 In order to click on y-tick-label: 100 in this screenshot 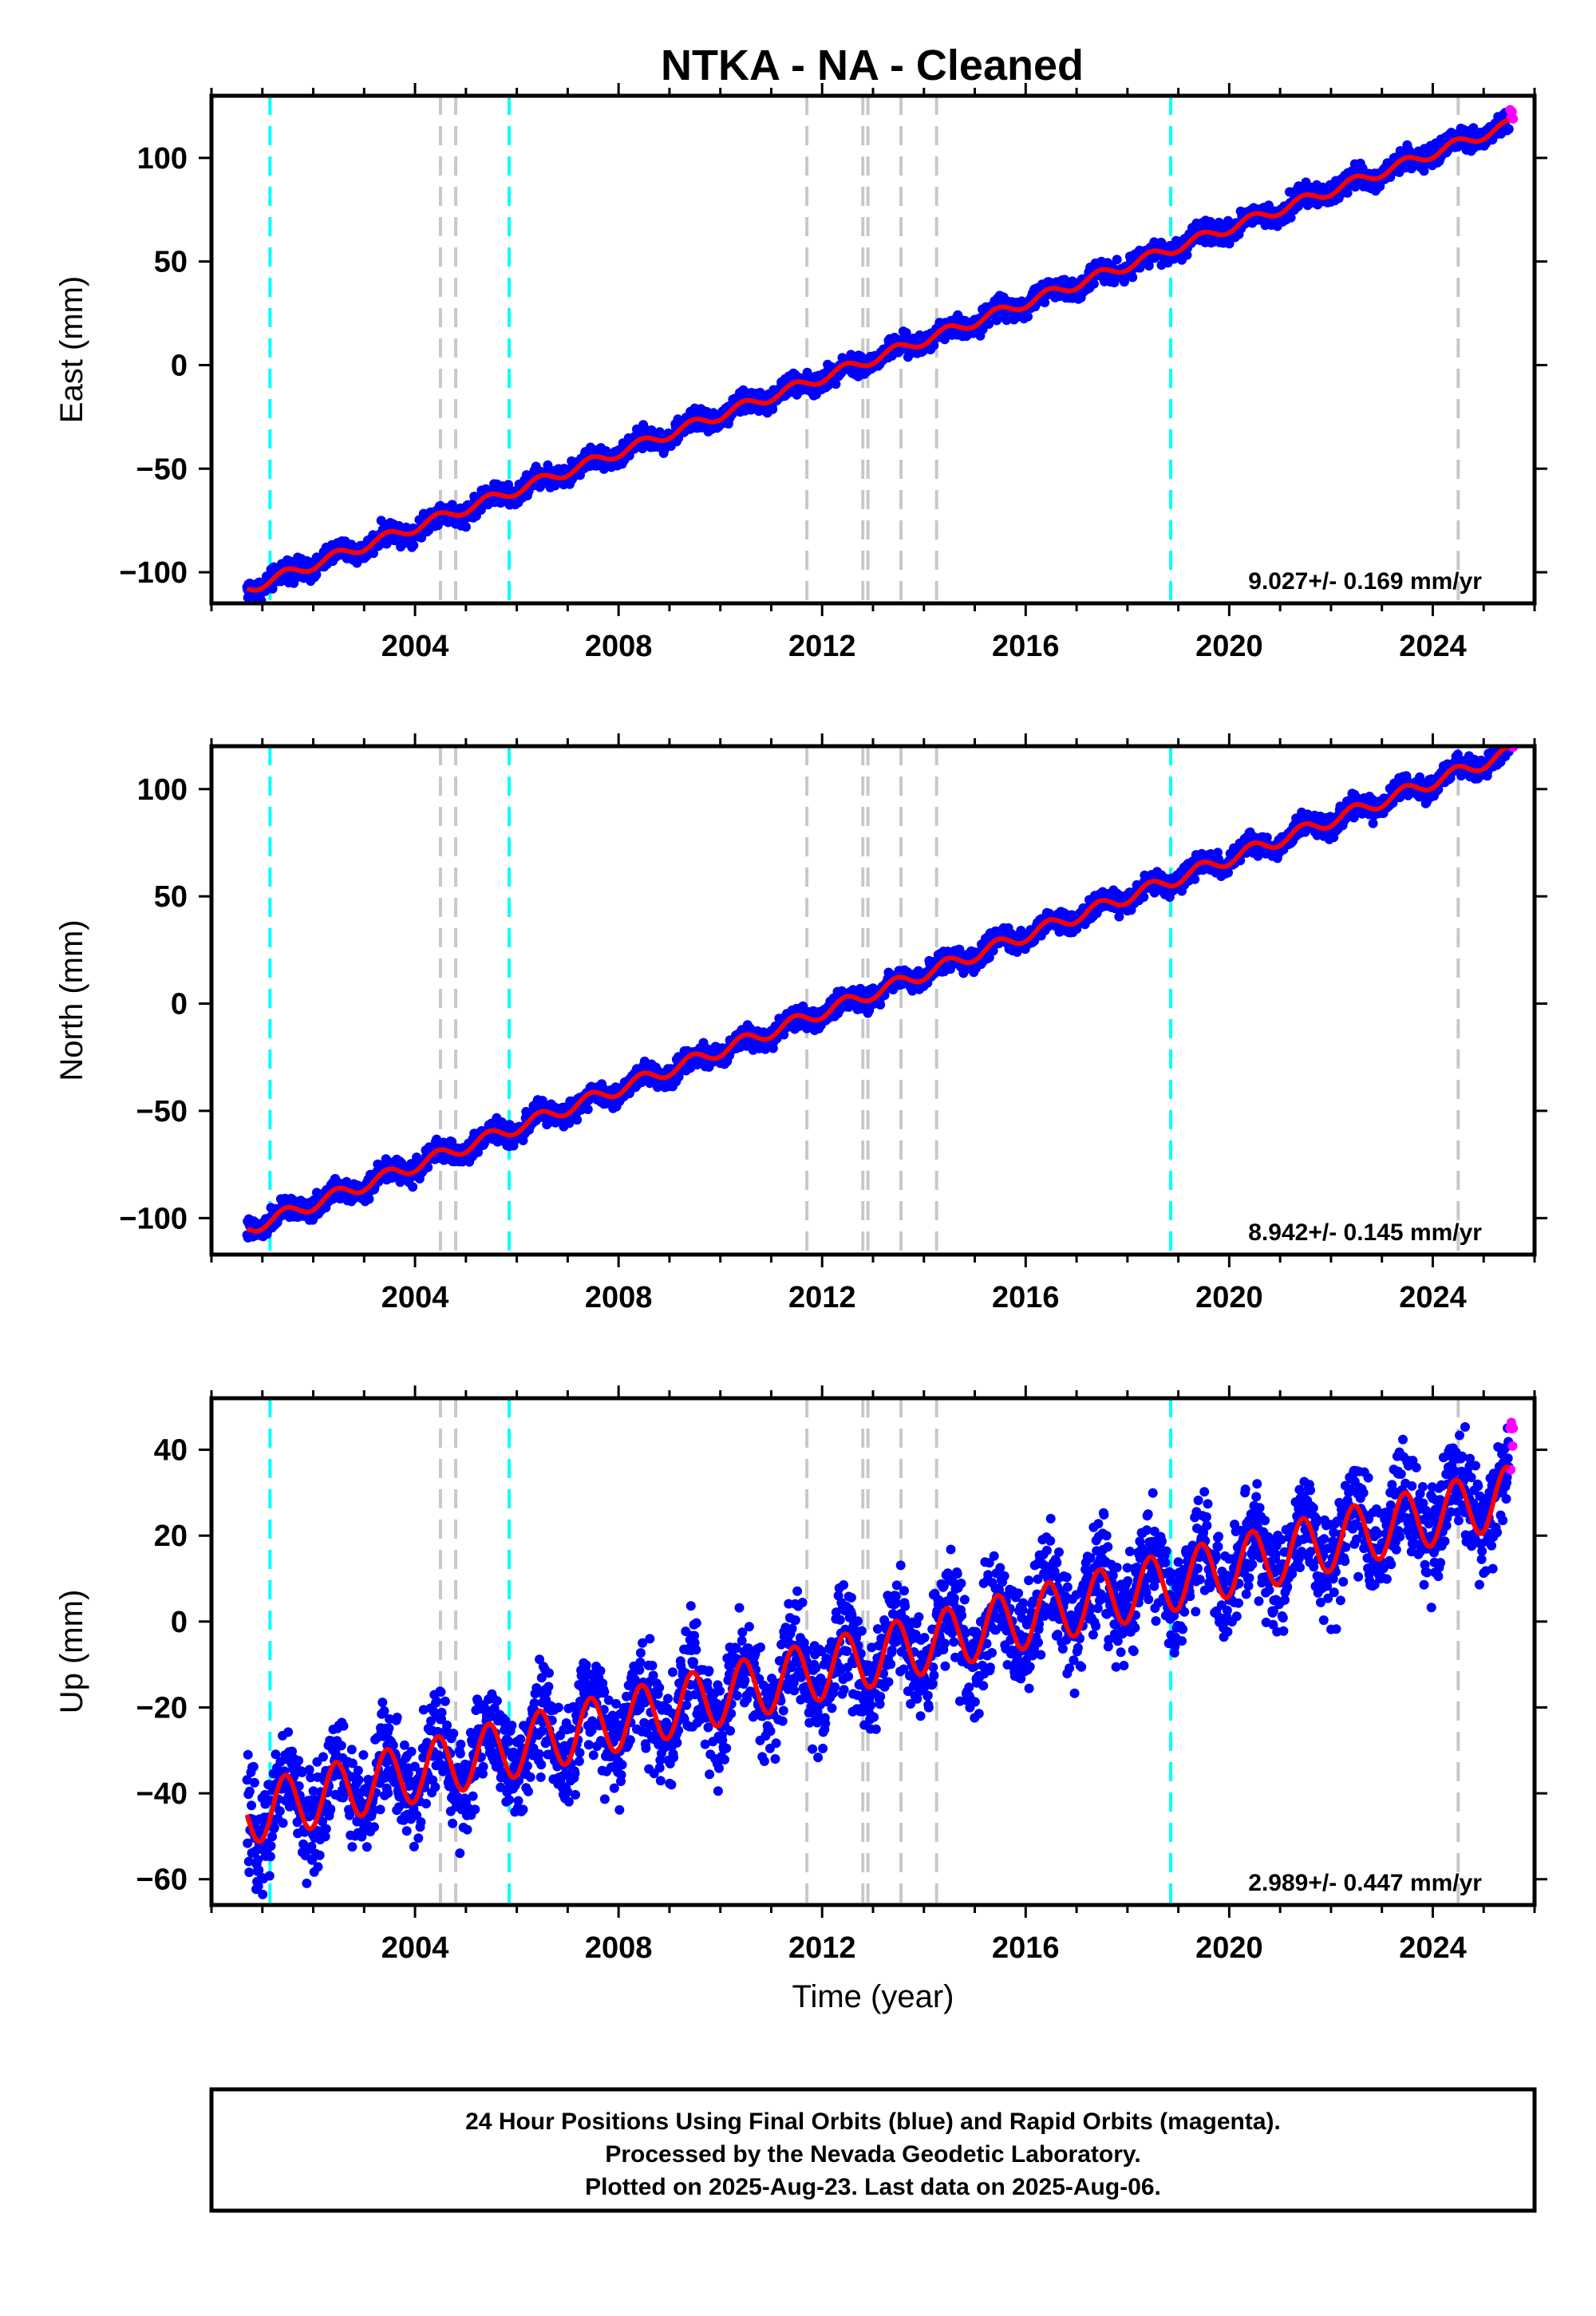, I will do `click(162, 159)`.